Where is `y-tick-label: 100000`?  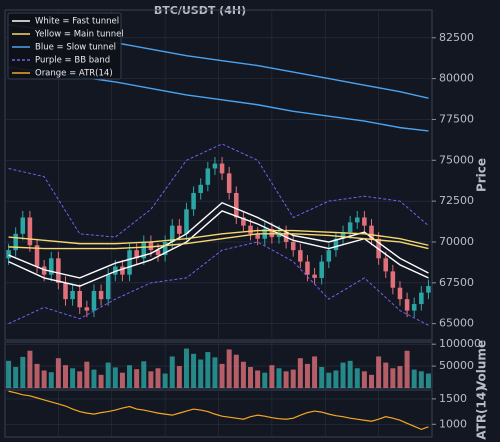
y-tick-label: 100000 is located at coordinates (460, 343).